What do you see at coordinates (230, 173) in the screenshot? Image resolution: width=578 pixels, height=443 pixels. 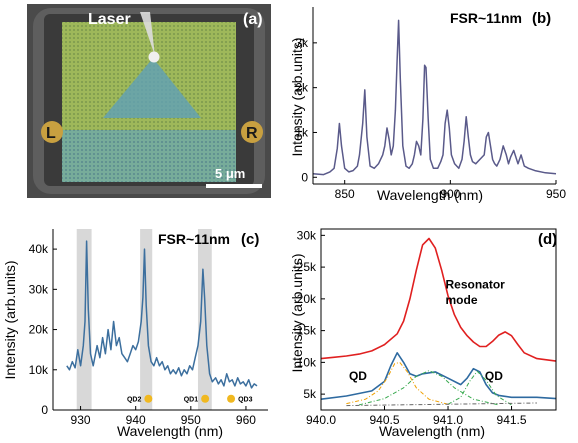 I see `scalebar-label: 5 μm` at bounding box center [230, 173].